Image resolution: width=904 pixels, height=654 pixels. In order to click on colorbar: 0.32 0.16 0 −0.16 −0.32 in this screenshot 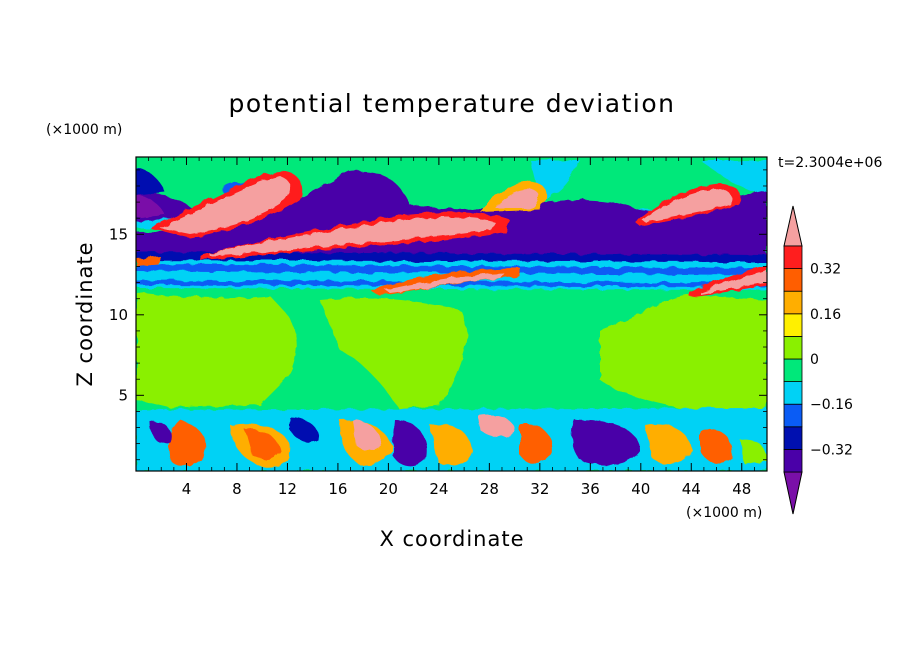, I will do `click(818, 360)`.